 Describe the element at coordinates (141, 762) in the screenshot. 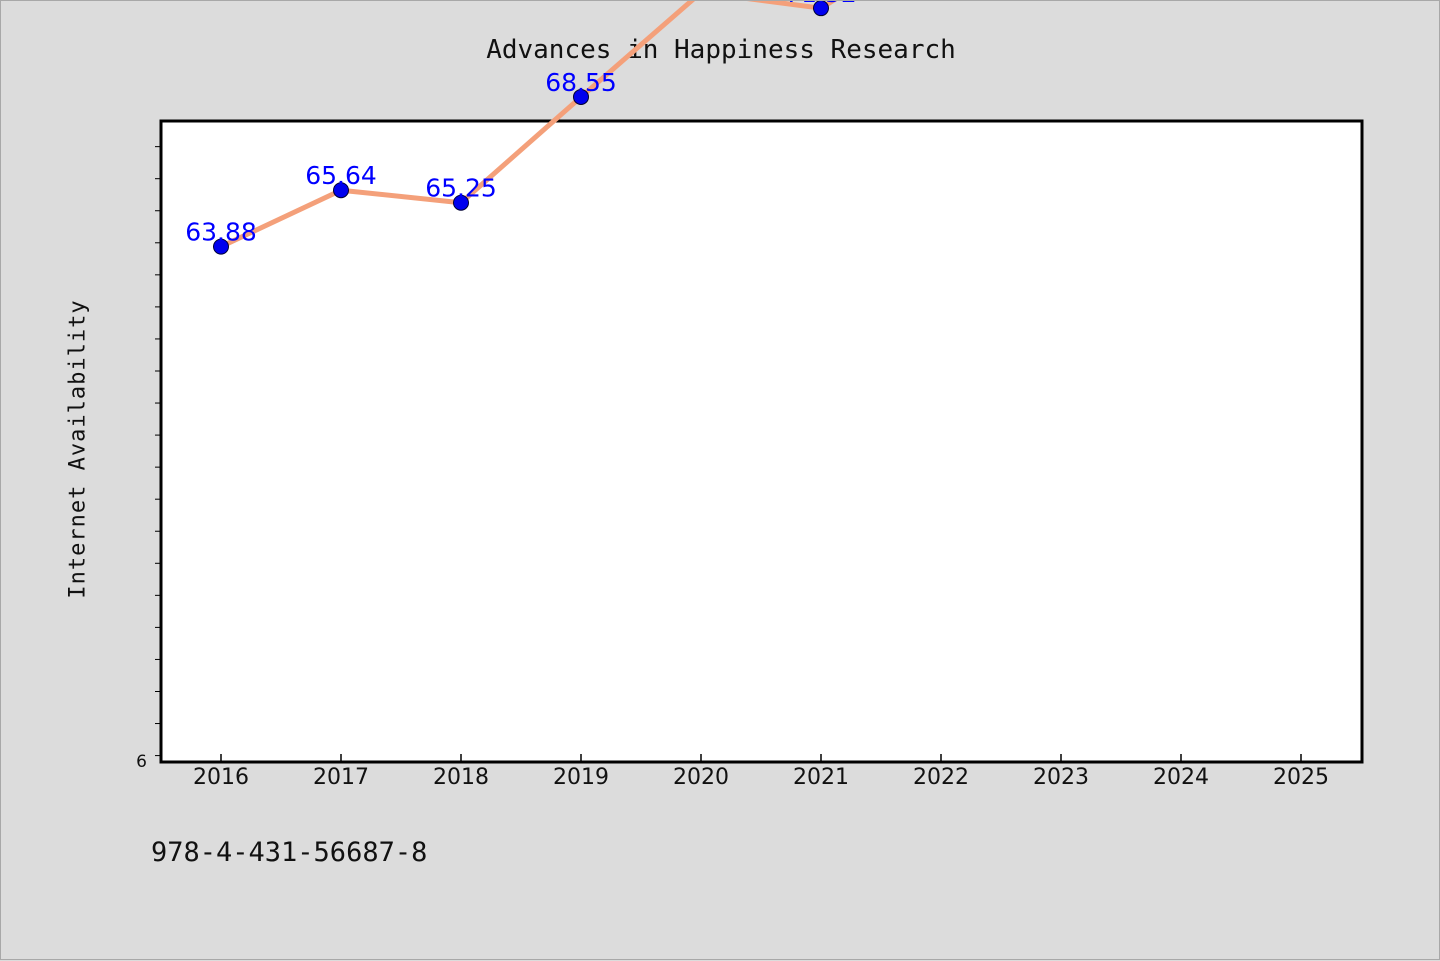

I see `y-tick-label: 6` at that location.